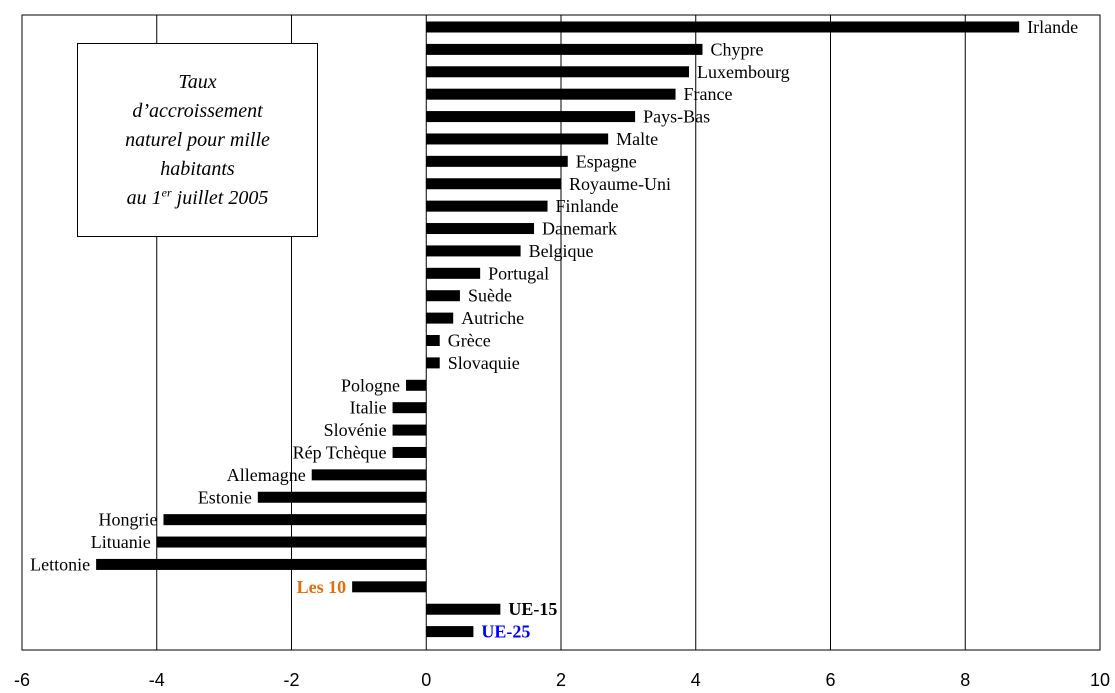 The width and height of the screenshot is (1115, 693). What do you see at coordinates (426, 680) in the screenshot?
I see `x-tick-label: 0` at bounding box center [426, 680].